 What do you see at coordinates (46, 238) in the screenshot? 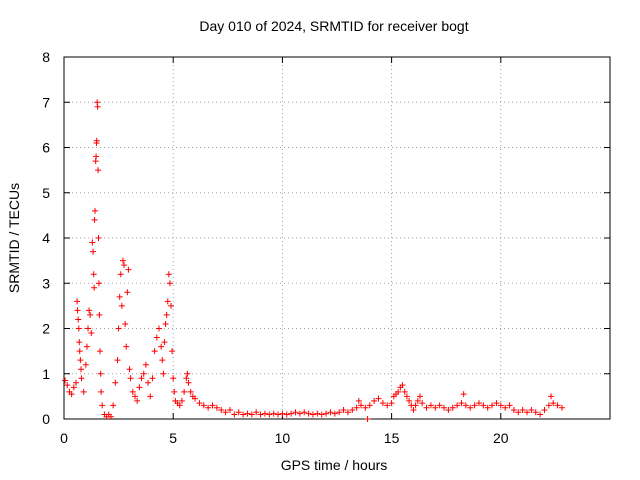
I see `y-tick-label: 4` at bounding box center [46, 238].